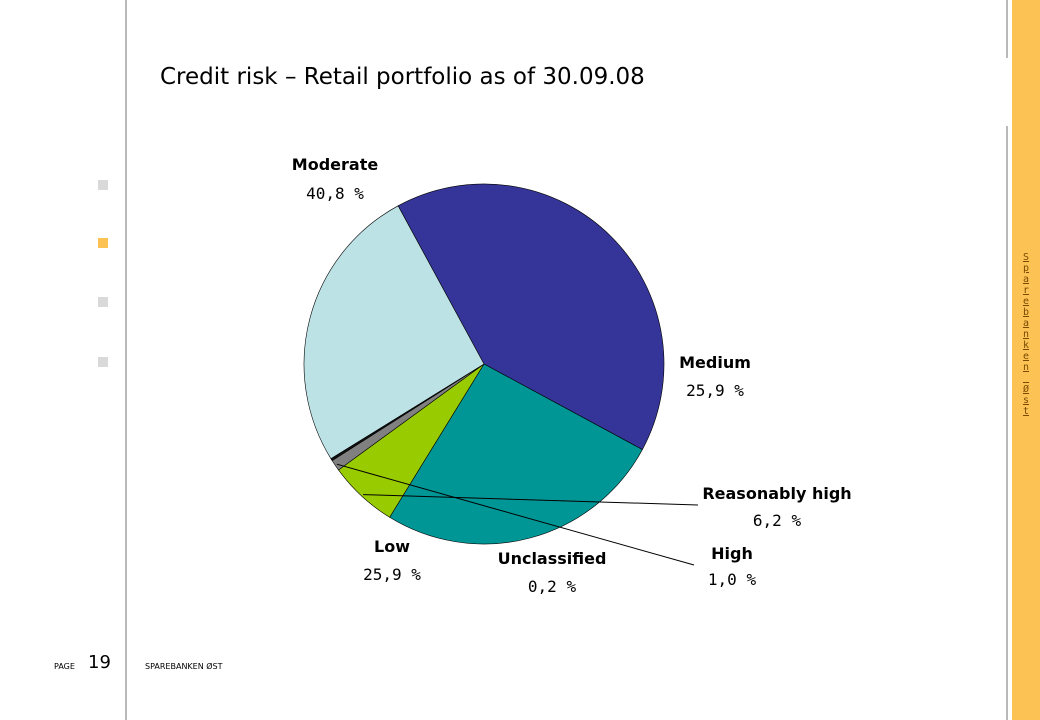 The image size is (1040, 720). I want to click on brand-letter: S, so click(1026, 257).